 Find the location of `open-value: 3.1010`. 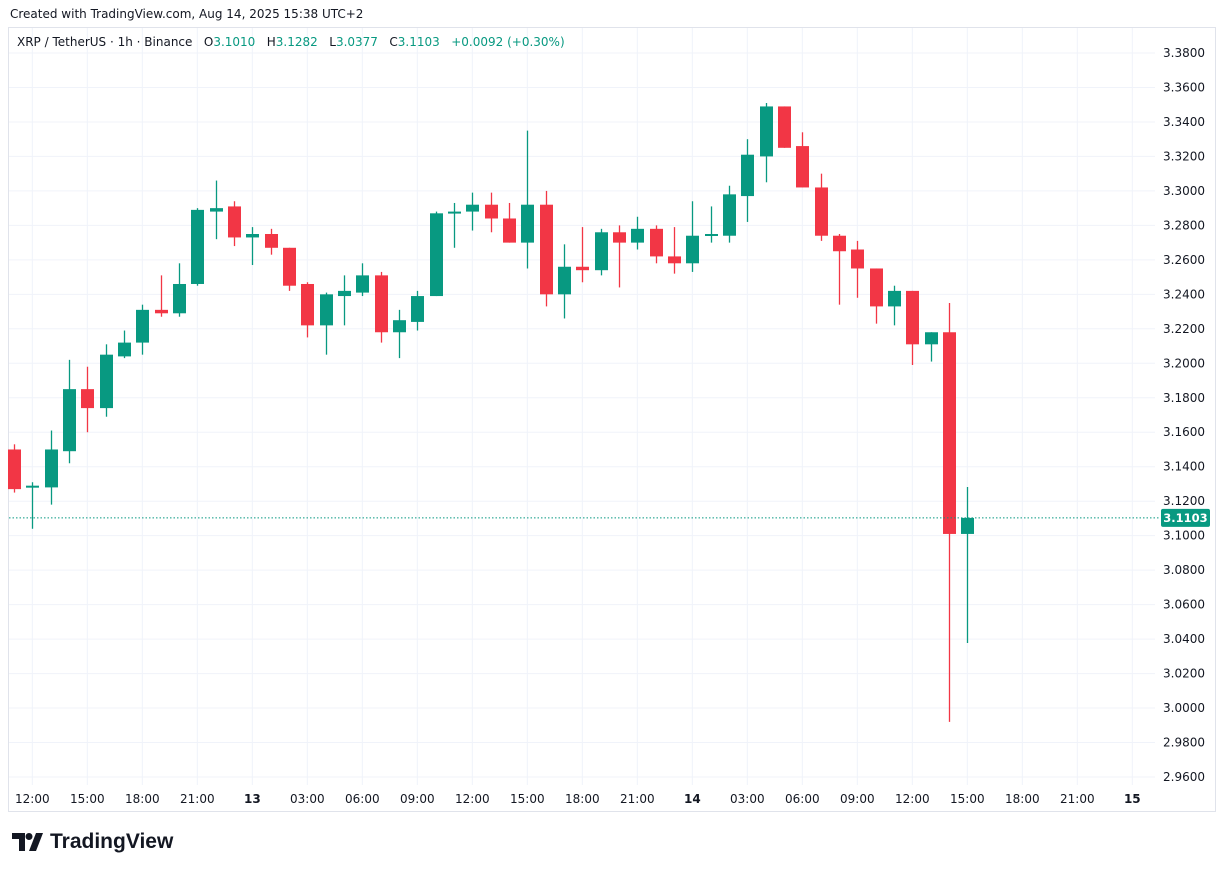

open-value: 3.1010 is located at coordinates (234, 42).